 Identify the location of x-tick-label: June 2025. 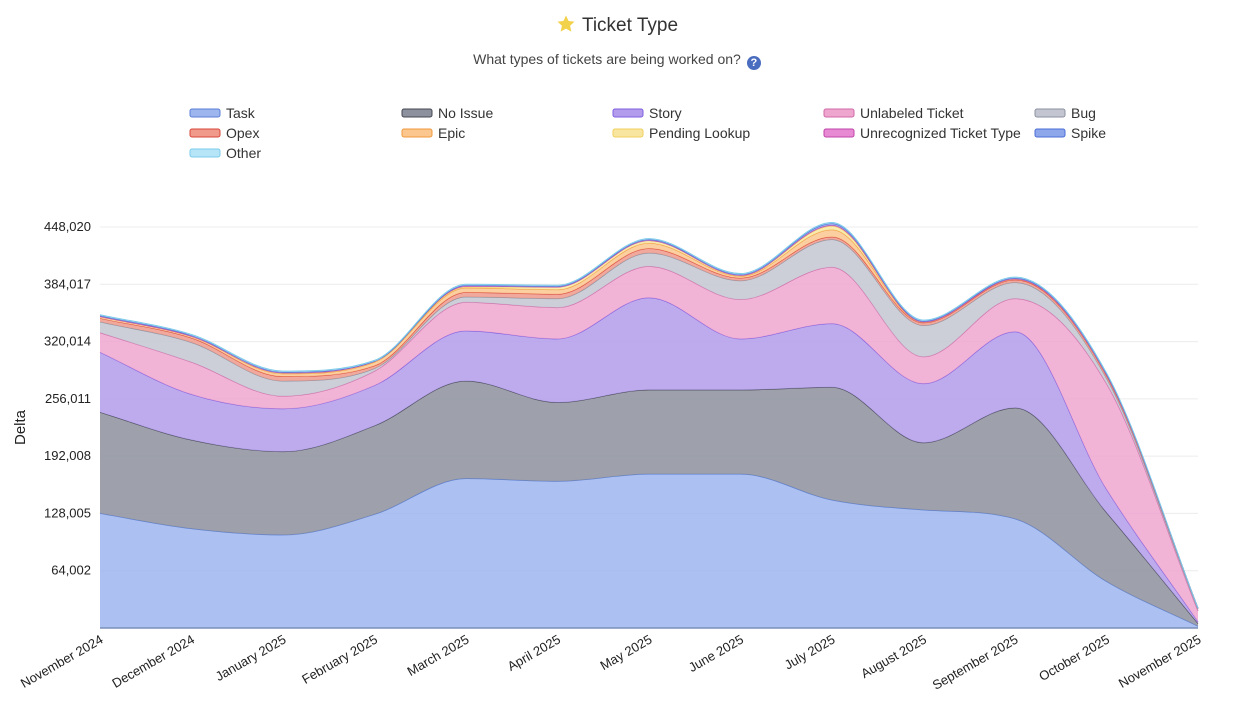
(716, 653).